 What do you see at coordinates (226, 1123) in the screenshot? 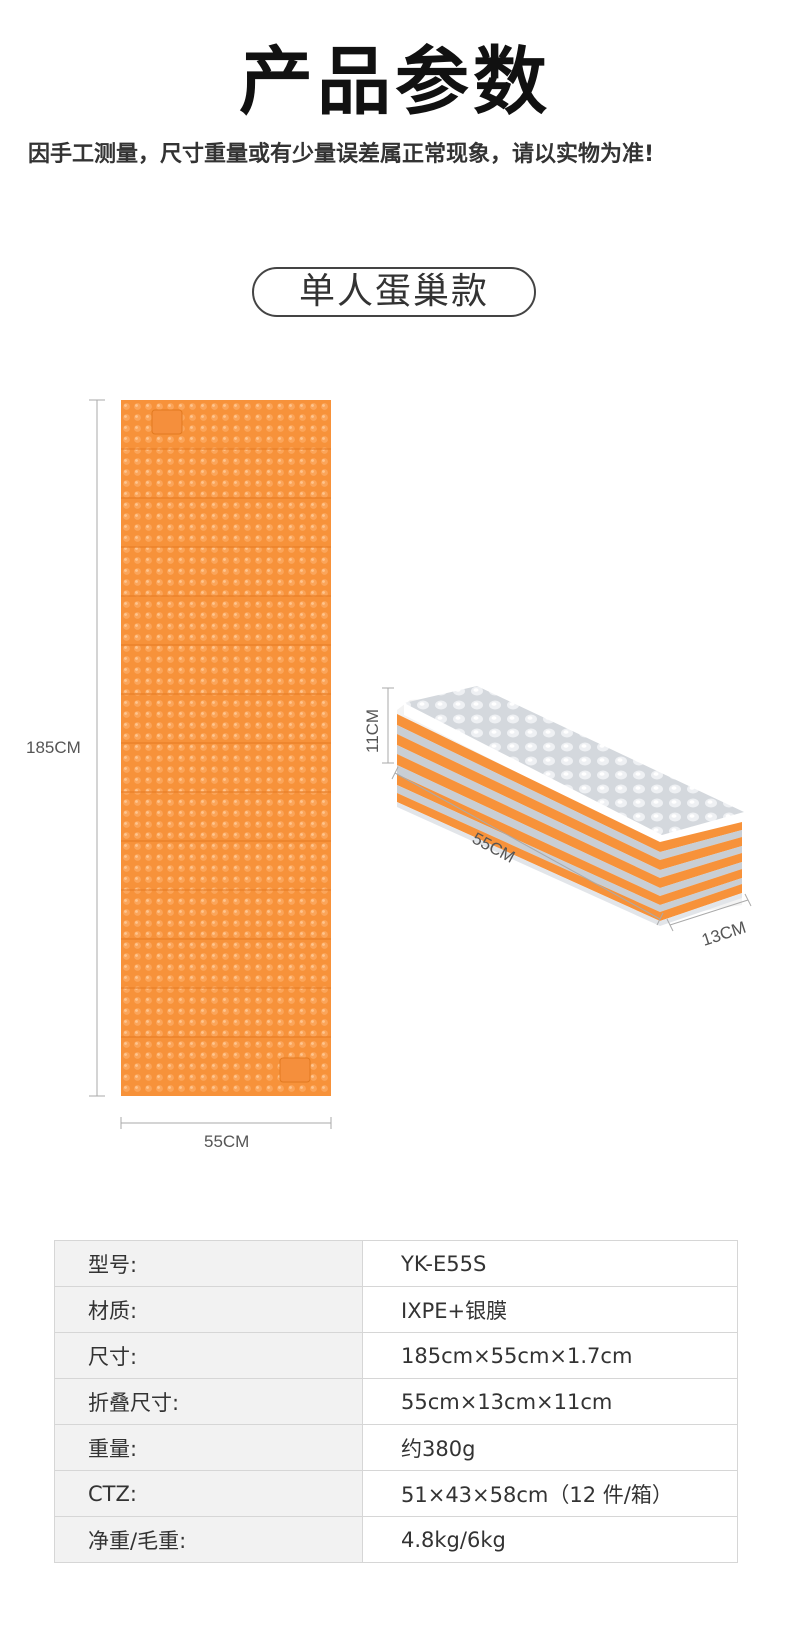
I see `width-dimension-line` at bounding box center [226, 1123].